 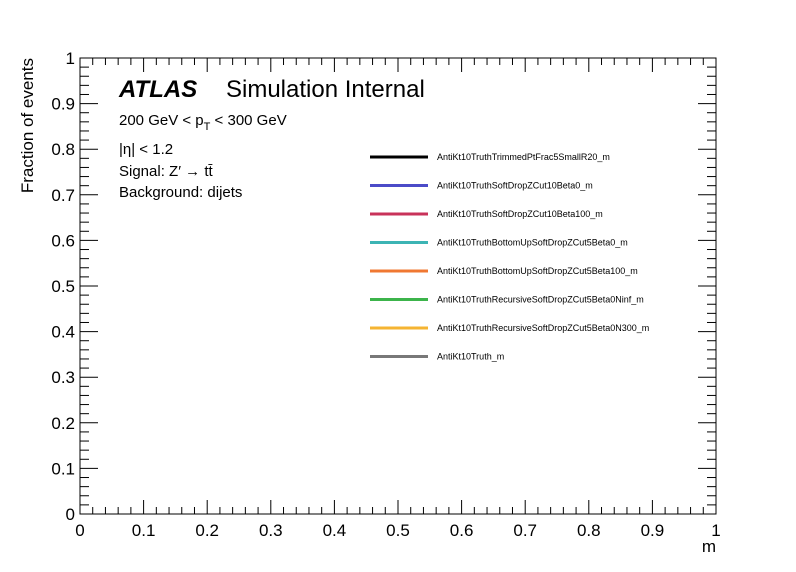 What do you see at coordinates (70, 514) in the screenshot?
I see `y-tick-label: 0` at bounding box center [70, 514].